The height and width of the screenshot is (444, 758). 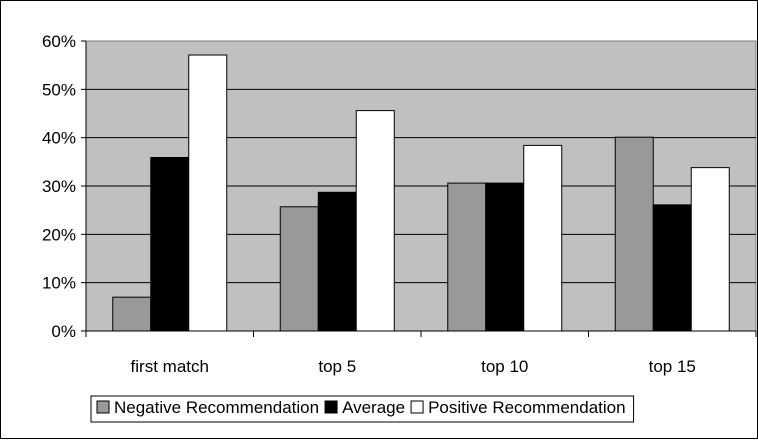 What do you see at coordinates (216, 407) in the screenshot?
I see `legend-label: Negative Recommendation` at bounding box center [216, 407].